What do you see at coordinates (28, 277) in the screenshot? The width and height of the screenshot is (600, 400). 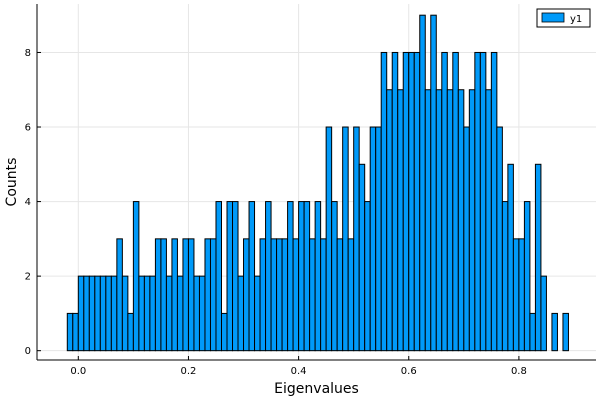 I see `y-tick-label: 2` at bounding box center [28, 277].